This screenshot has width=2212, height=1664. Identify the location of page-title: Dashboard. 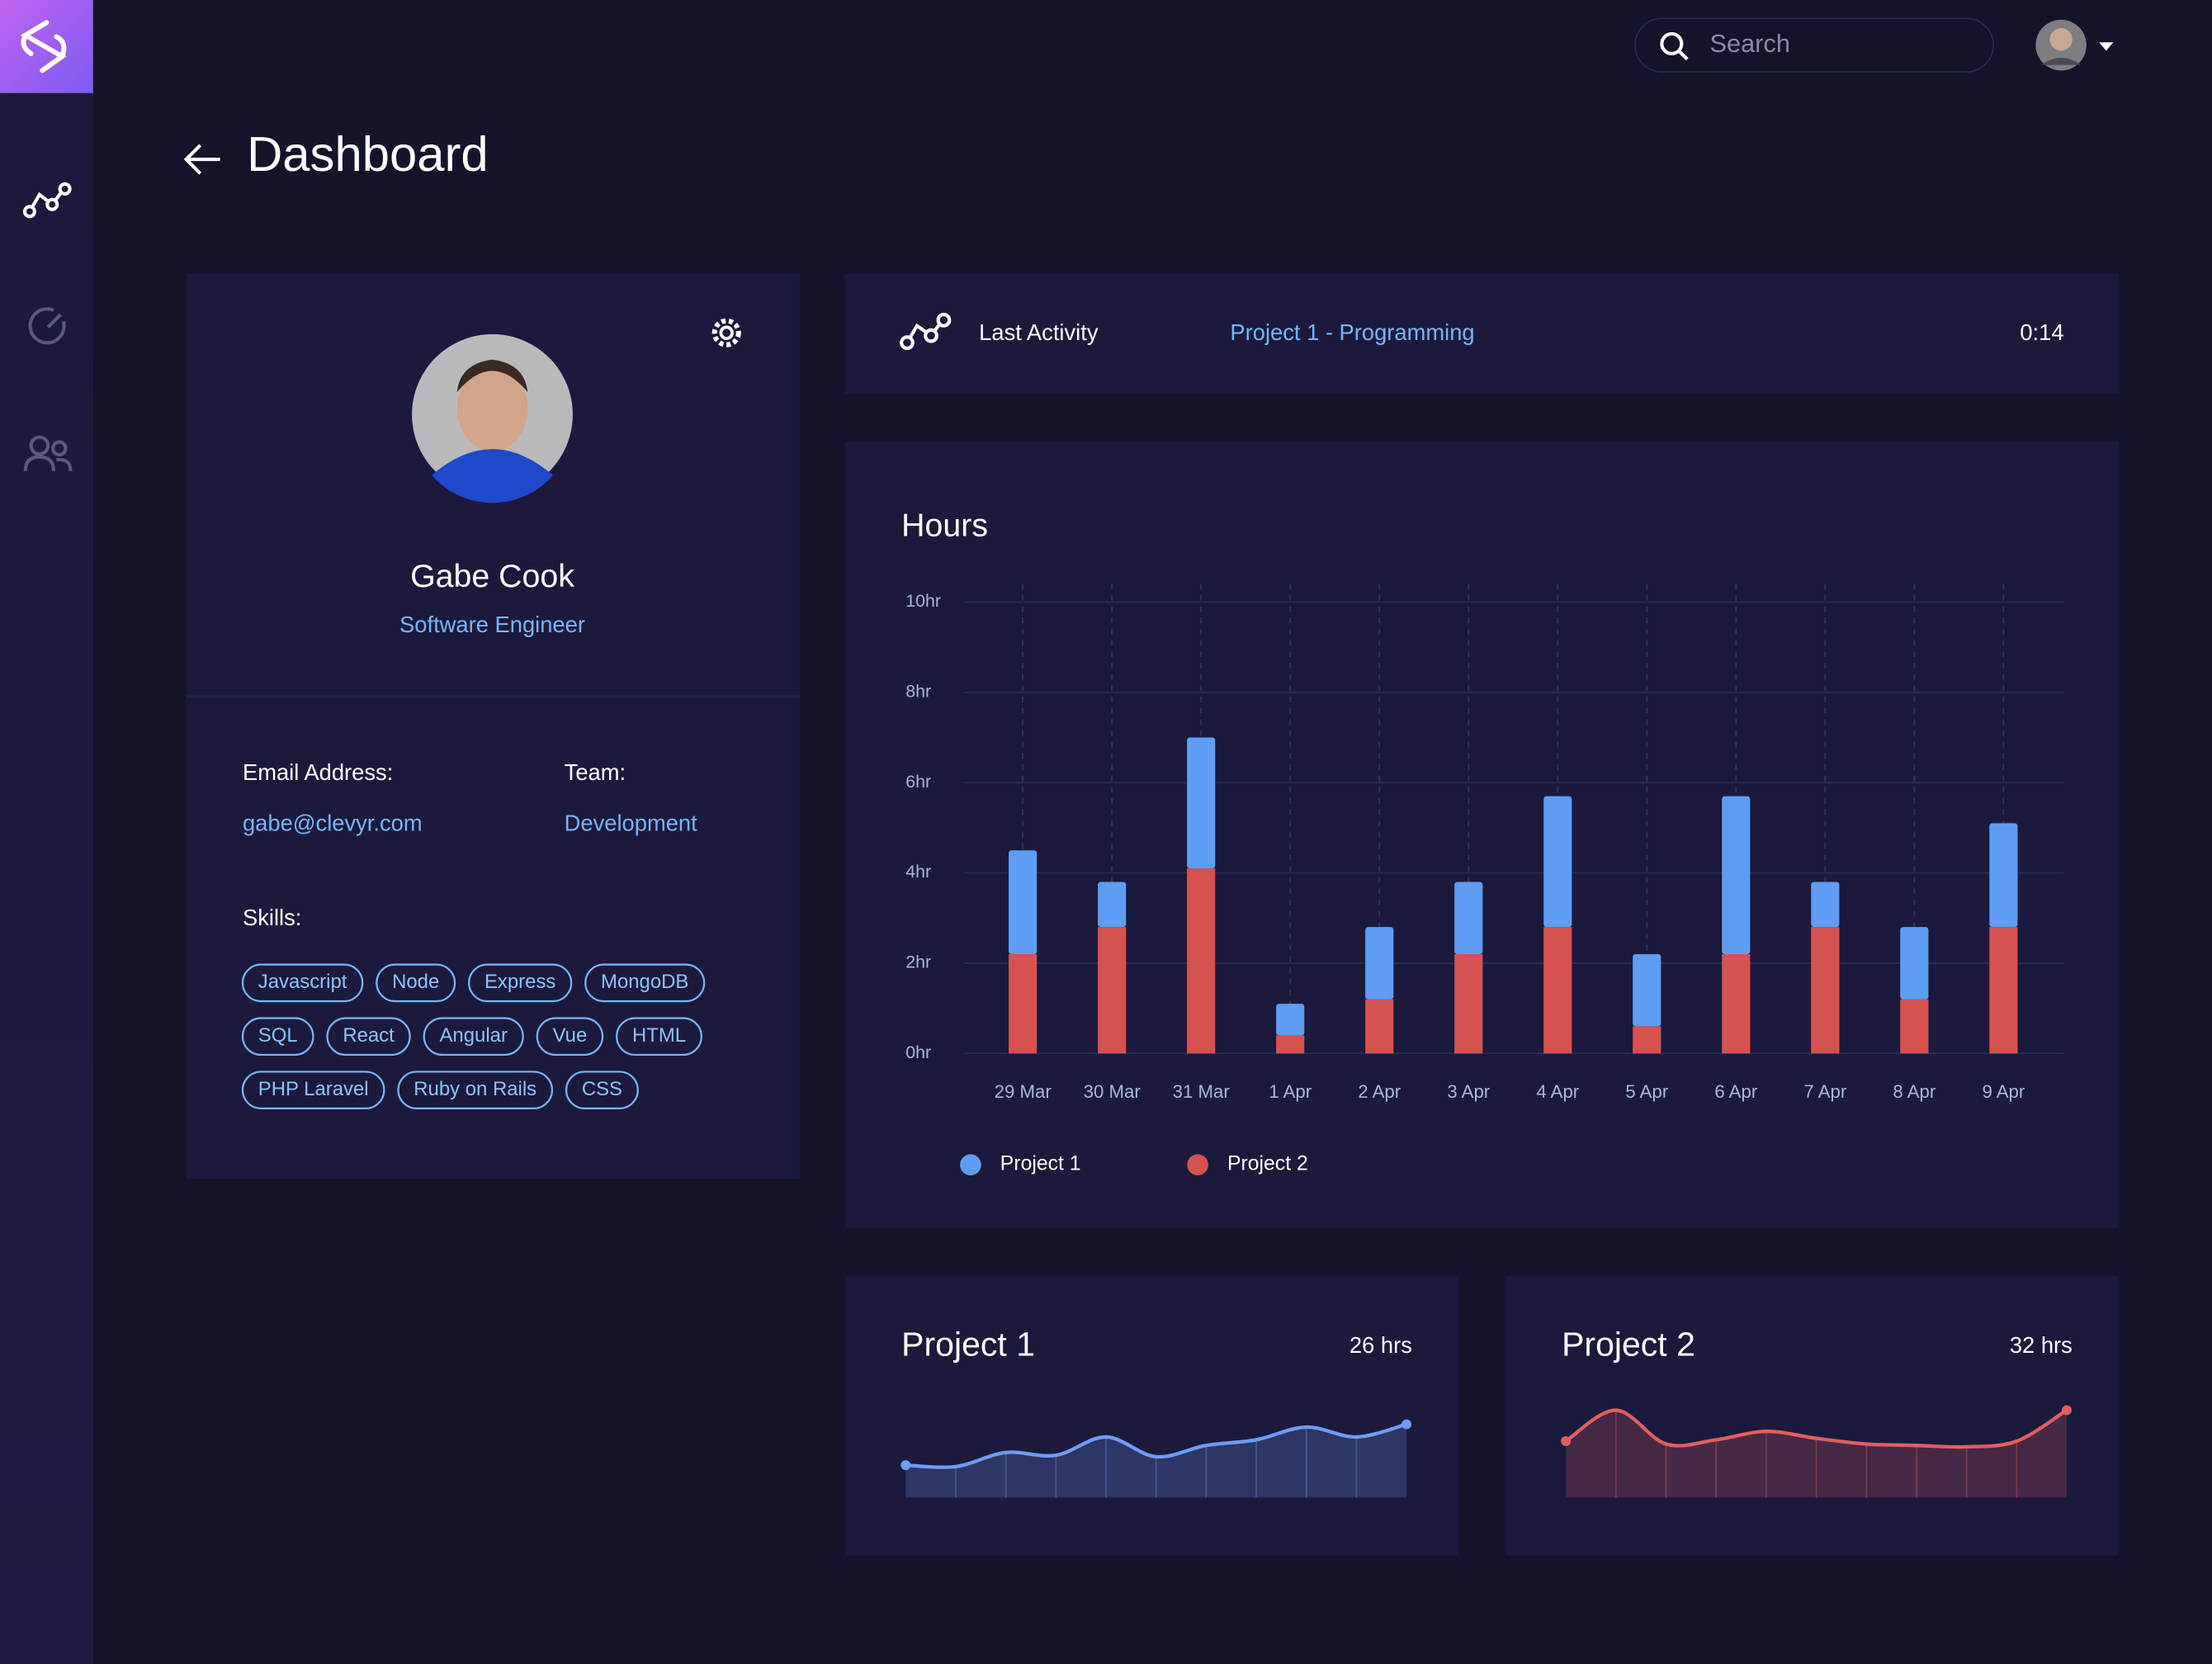
(368, 154).